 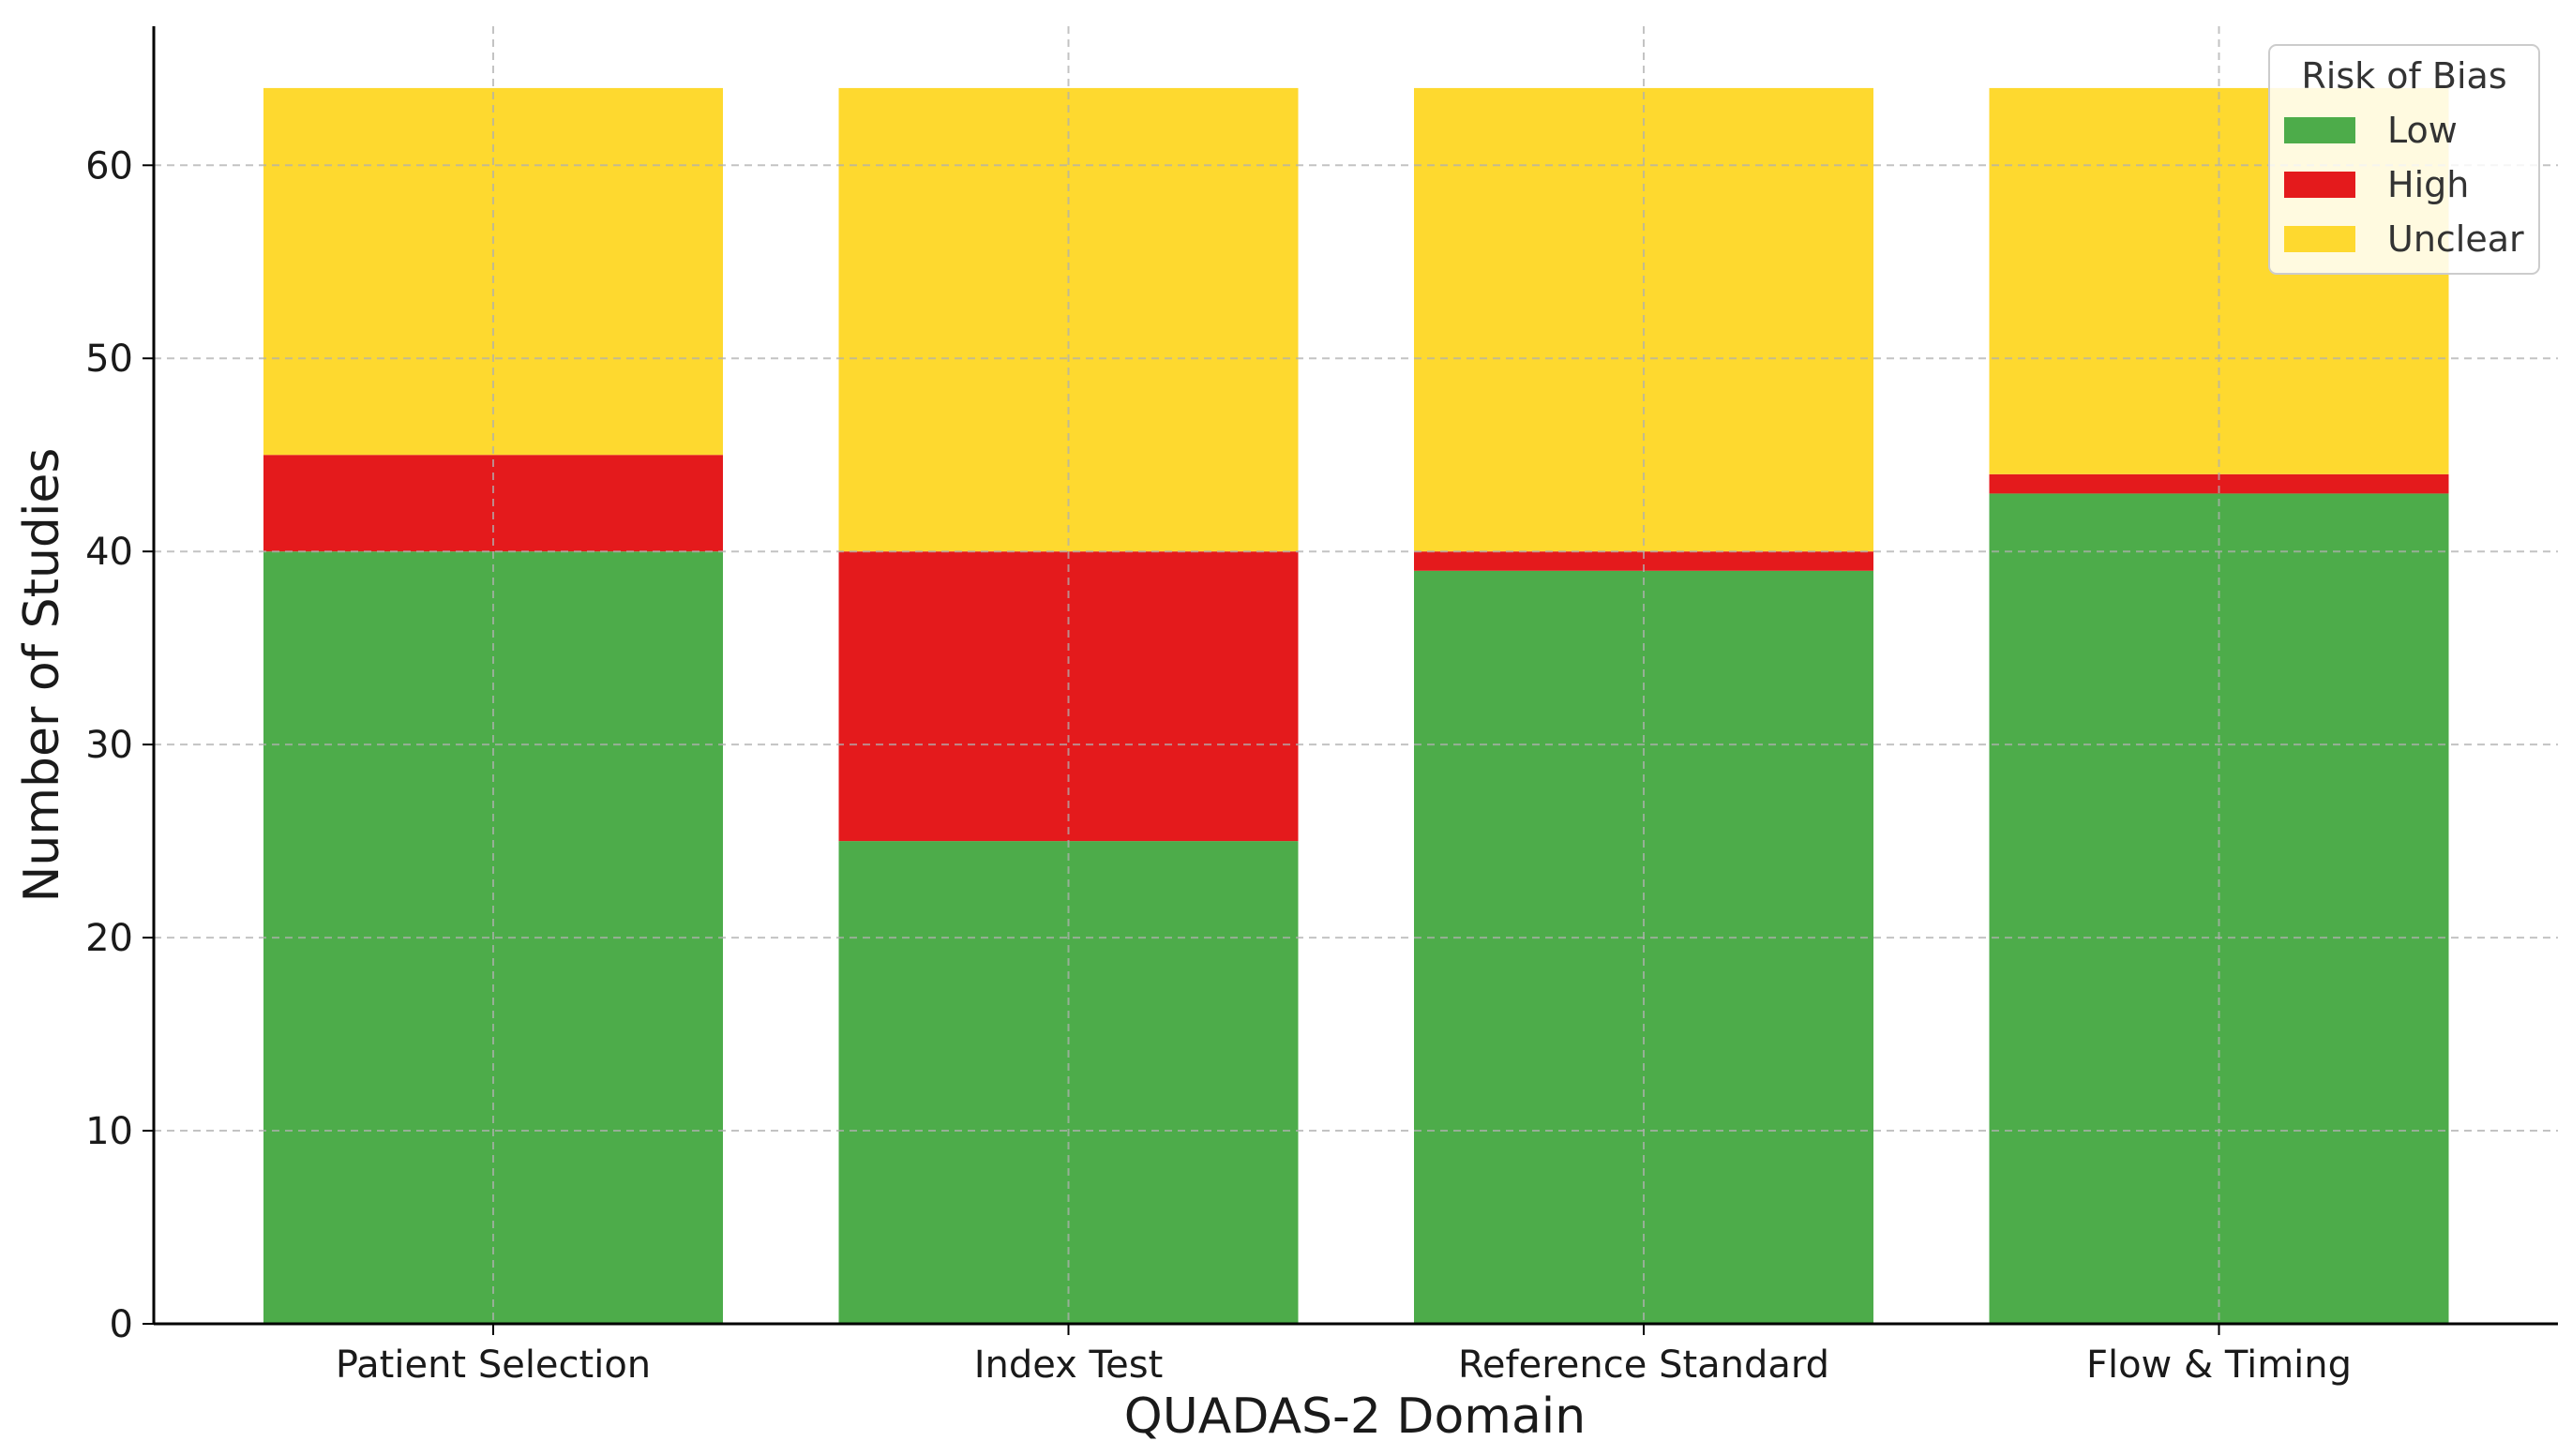 I want to click on legend-label-unclear: Unclear, so click(x=2456, y=239).